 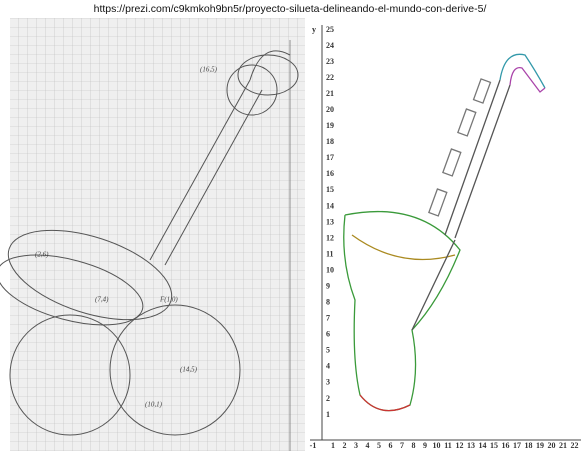 What do you see at coordinates (529, 445) in the screenshot?
I see `x-number: 18` at bounding box center [529, 445].